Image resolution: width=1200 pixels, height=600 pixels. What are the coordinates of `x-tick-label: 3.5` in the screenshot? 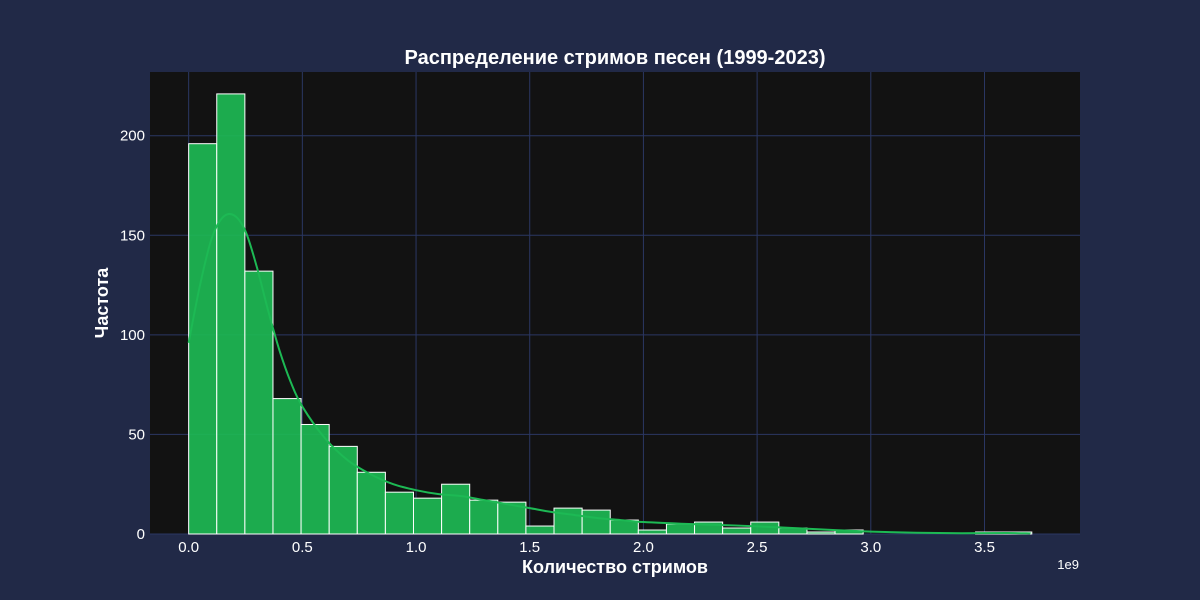 It's located at (984, 547).